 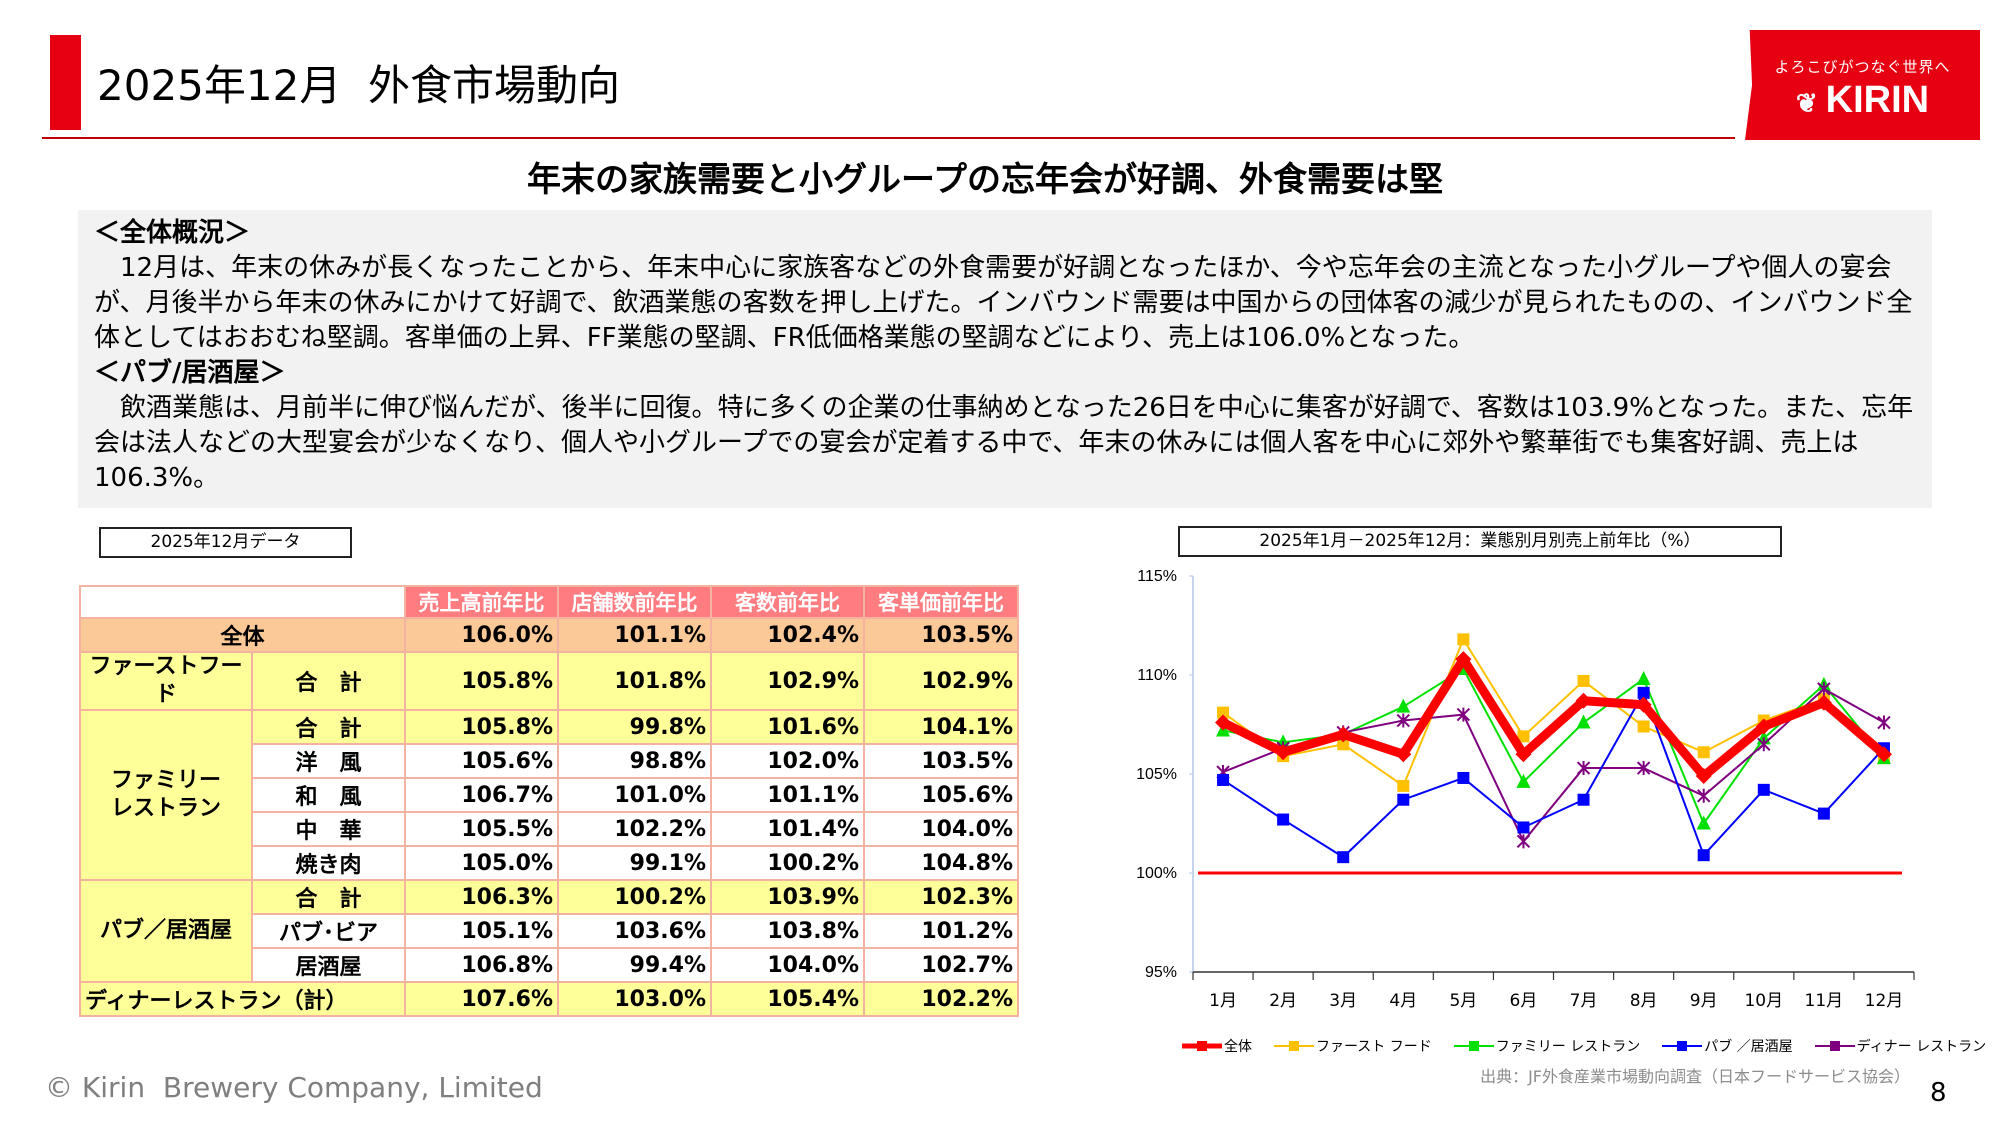 What do you see at coordinates (634, 795) in the screenshot?
I see `value-cell: 101.0%` at bounding box center [634, 795].